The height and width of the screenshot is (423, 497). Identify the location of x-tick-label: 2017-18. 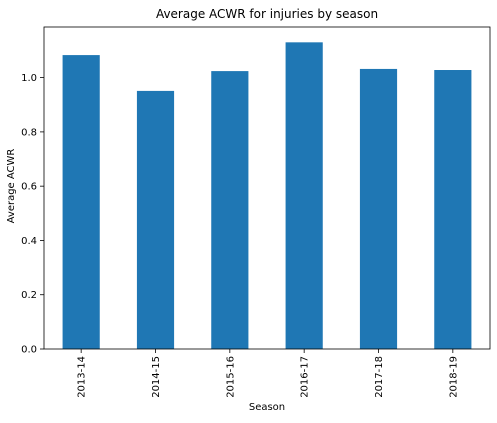
(379, 377).